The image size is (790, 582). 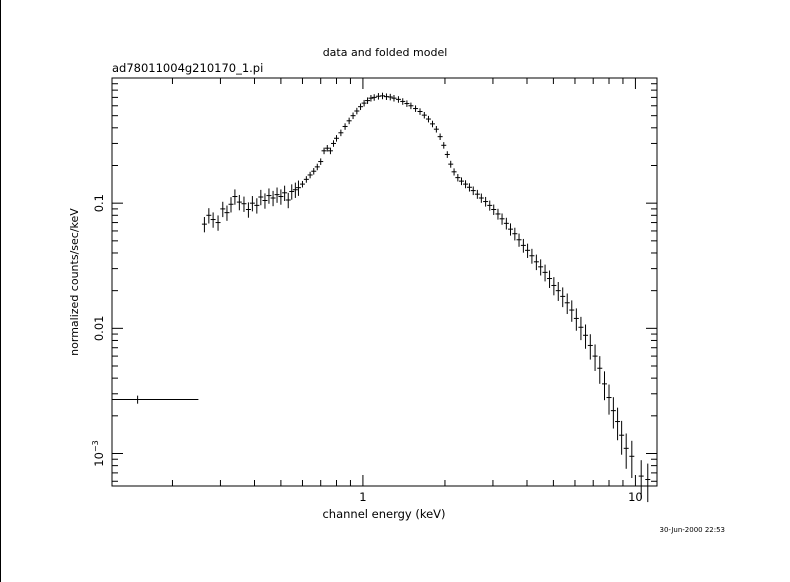 What do you see at coordinates (99, 329) in the screenshot?
I see `y-tick-label-1: 0.01` at bounding box center [99, 329].